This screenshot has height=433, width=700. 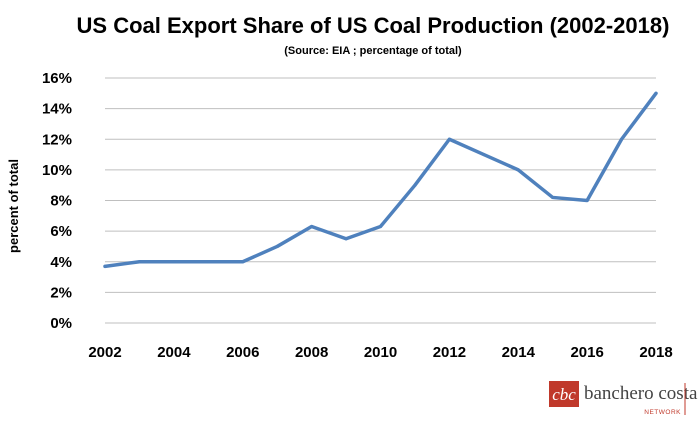 What do you see at coordinates (586, 352) in the screenshot?
I see `x-tick-label: 2016` at bounding box center [586, 352].